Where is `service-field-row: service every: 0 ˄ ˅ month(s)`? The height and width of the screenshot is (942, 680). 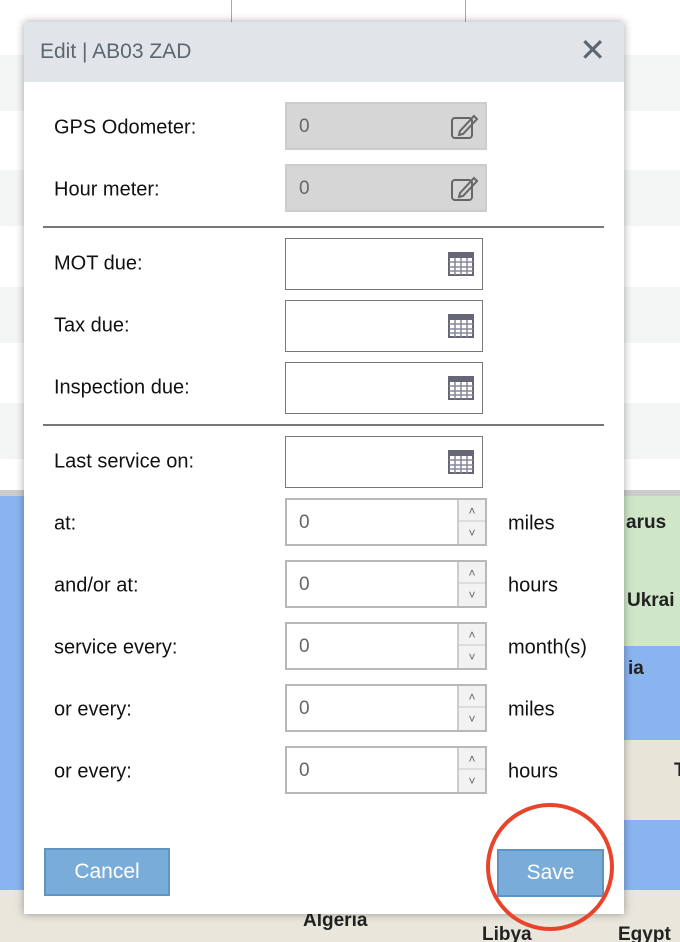 service-field-row: service every: 0 ˄ ˅ month(s) is located at coordinates (334, 648).